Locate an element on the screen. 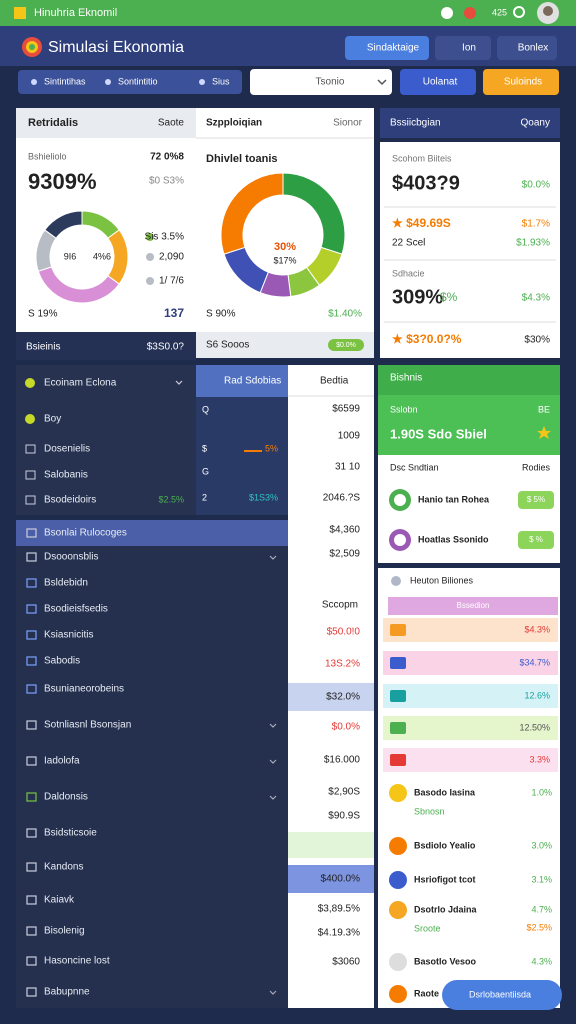  submenu-row: 2 is located at coordinates (204, 497).